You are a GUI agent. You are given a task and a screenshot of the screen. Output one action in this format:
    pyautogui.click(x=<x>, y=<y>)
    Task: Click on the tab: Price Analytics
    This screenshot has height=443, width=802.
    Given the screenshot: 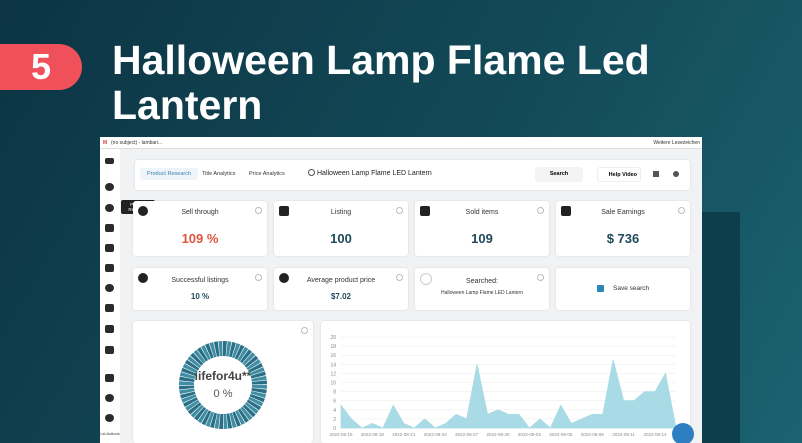 What is the action you would take?
    pyautogui.click(x=267, y=174)
    